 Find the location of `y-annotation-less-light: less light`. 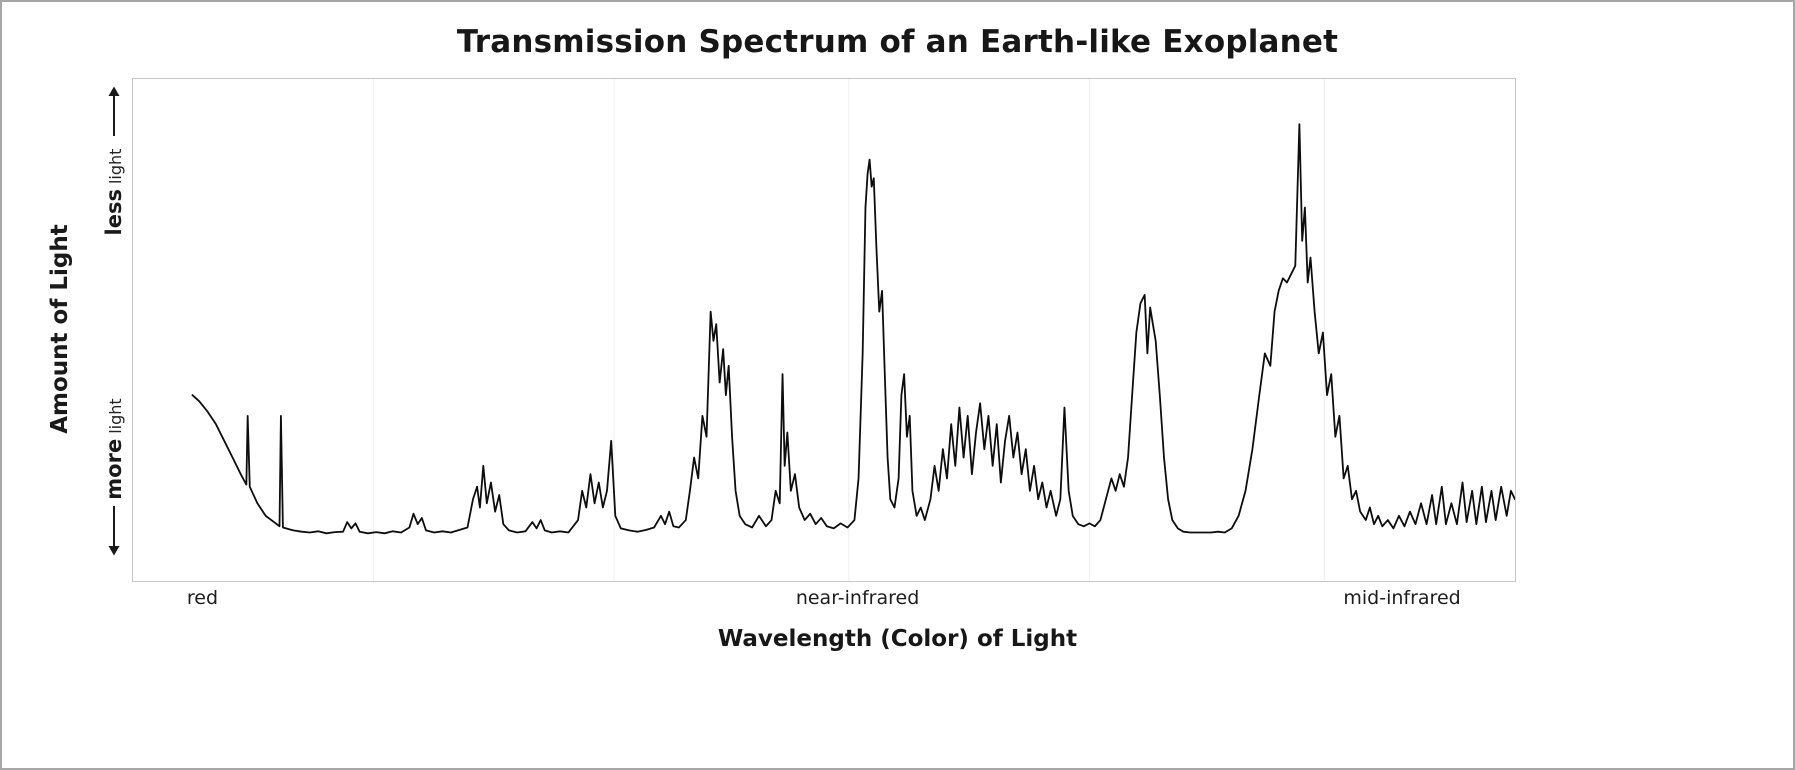

y-annotation-less-light: less light is located at coordinates (114, 192).